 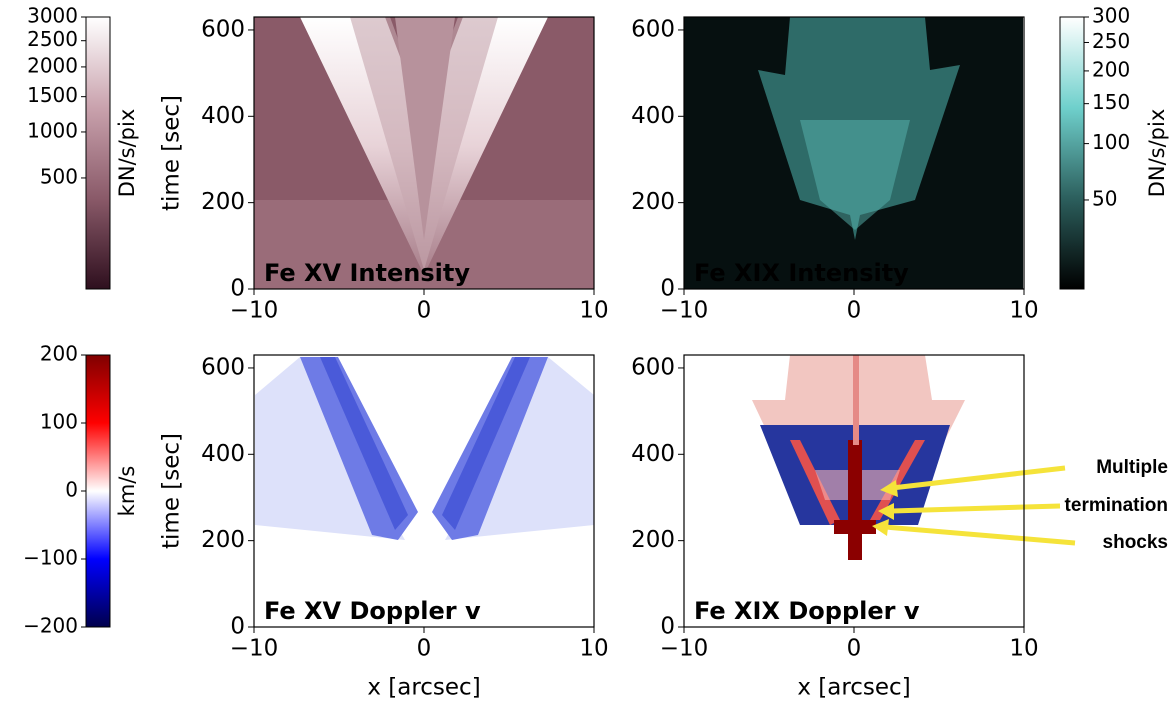 I want to click on colorbar-tick-label: 300, so click(x=1111, y=16).